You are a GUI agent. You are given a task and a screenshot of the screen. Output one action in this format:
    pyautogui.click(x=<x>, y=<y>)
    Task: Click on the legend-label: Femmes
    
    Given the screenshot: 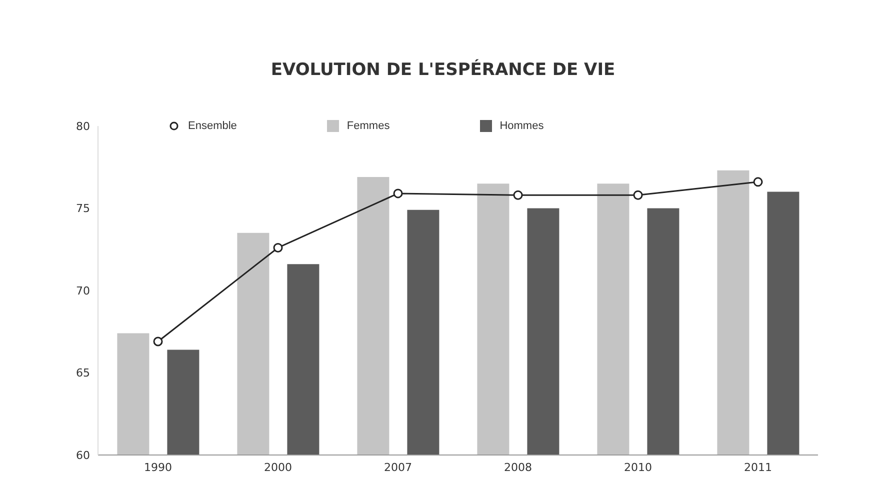 What is the action you would take?
    pyautogui.click(x=368, y=126)
    